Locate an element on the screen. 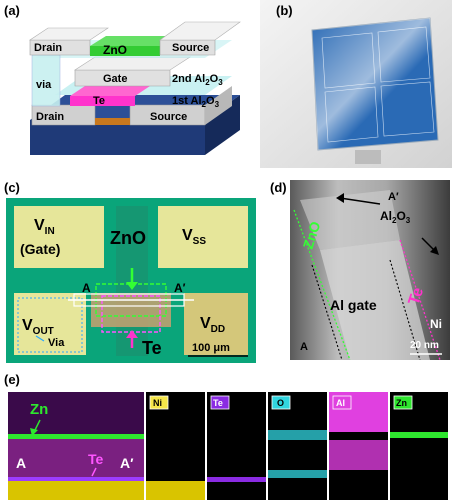 This screenshot has width=452, height=500. scale-label: 100 μm is located at coordinates (211, 348).